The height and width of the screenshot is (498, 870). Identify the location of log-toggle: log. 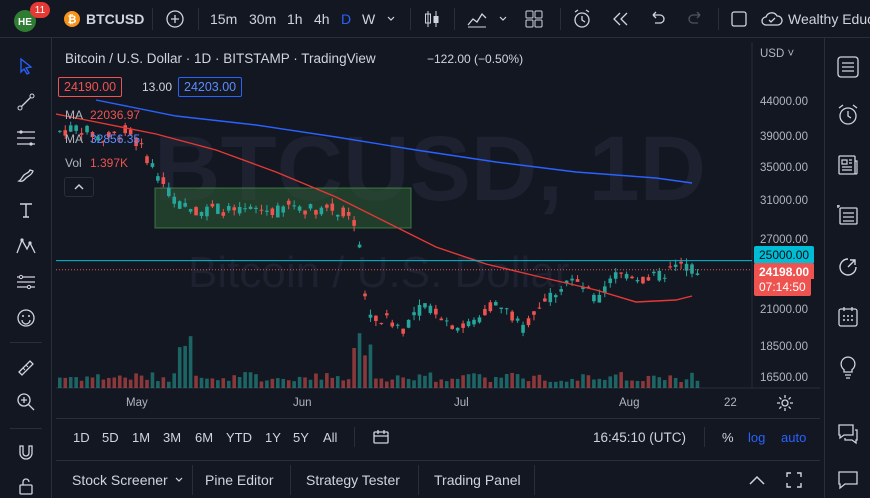
(757, 437).